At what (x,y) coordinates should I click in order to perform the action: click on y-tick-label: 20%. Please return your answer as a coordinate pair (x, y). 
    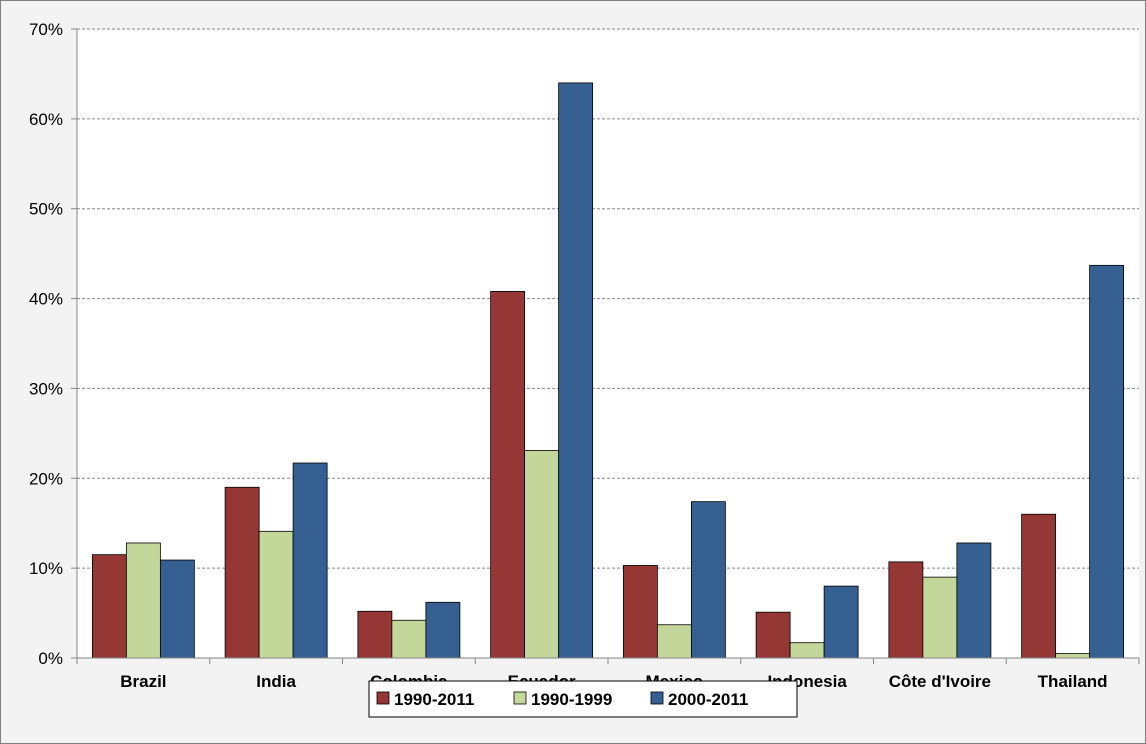
    Looking at the image, I should click on (46, 478).